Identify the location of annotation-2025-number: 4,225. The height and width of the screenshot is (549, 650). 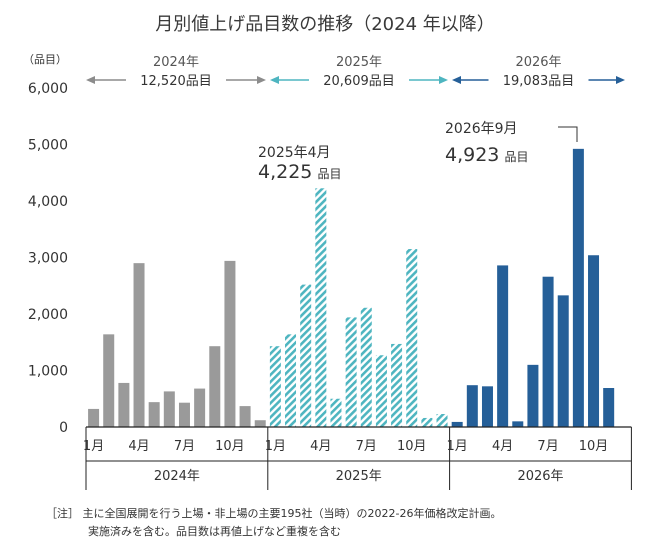
(285, 172).